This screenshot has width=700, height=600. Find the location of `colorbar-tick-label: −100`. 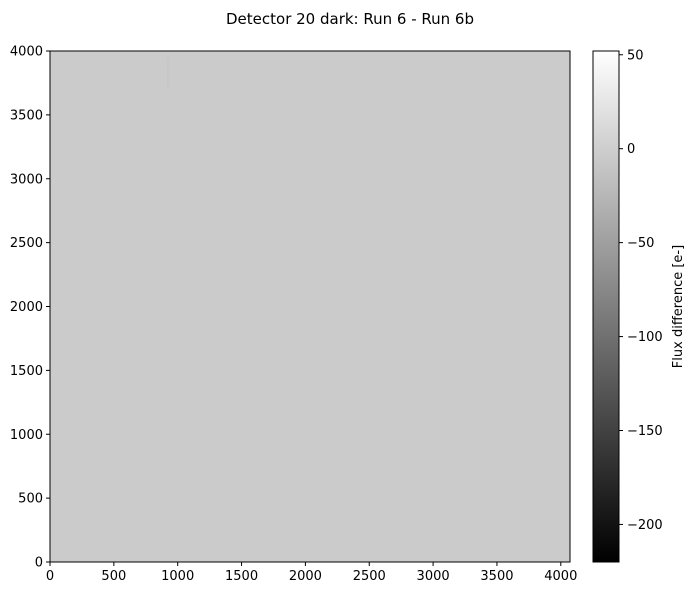

colorbar-tick-label: −100 is located at coordinates (645, 337).